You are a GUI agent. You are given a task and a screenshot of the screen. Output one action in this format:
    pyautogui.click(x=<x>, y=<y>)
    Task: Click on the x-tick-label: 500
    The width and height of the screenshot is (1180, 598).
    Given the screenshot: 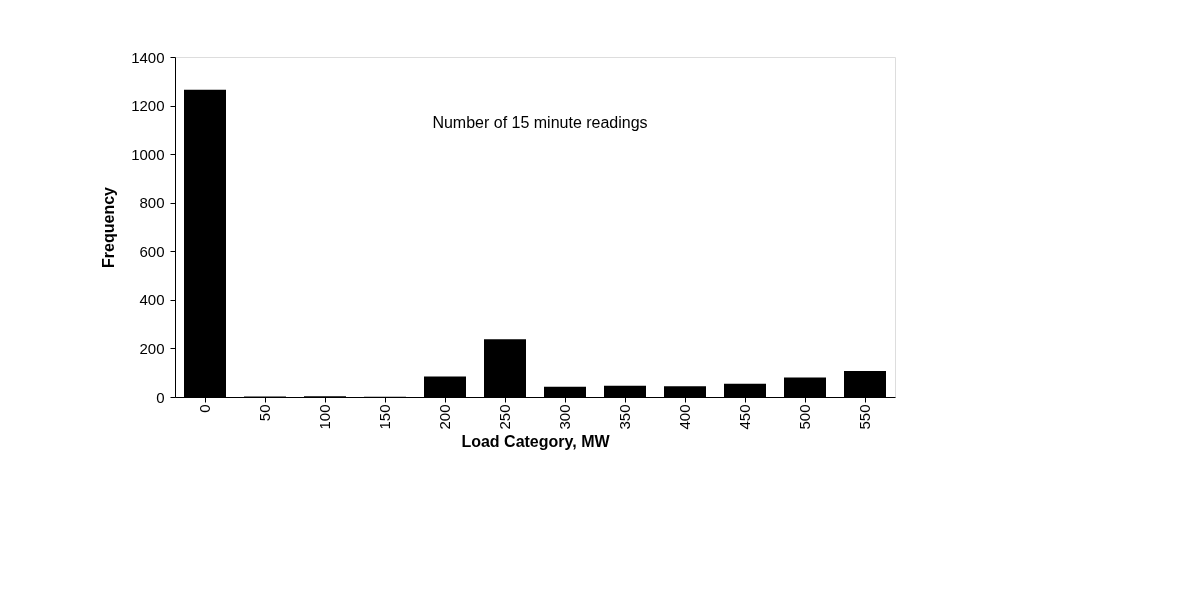 What is the action you would take?
    pyautogui.click(x=804, y=417)
    